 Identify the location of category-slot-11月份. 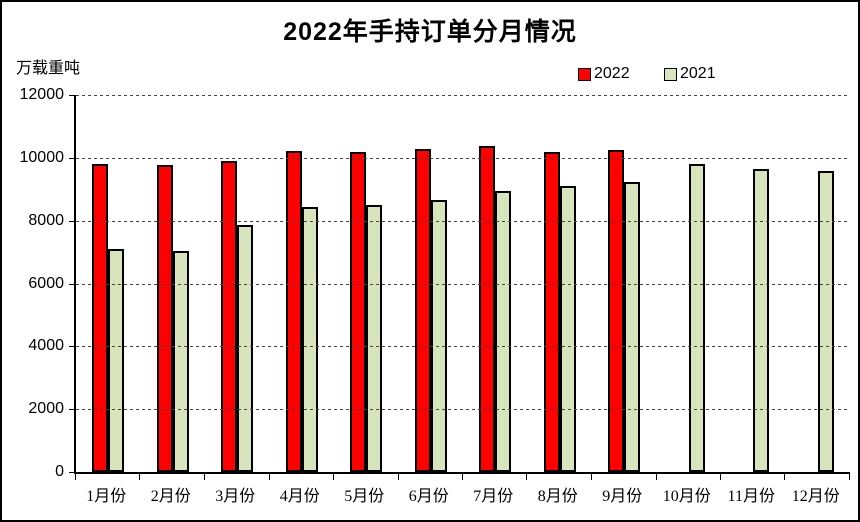
(753, 283).